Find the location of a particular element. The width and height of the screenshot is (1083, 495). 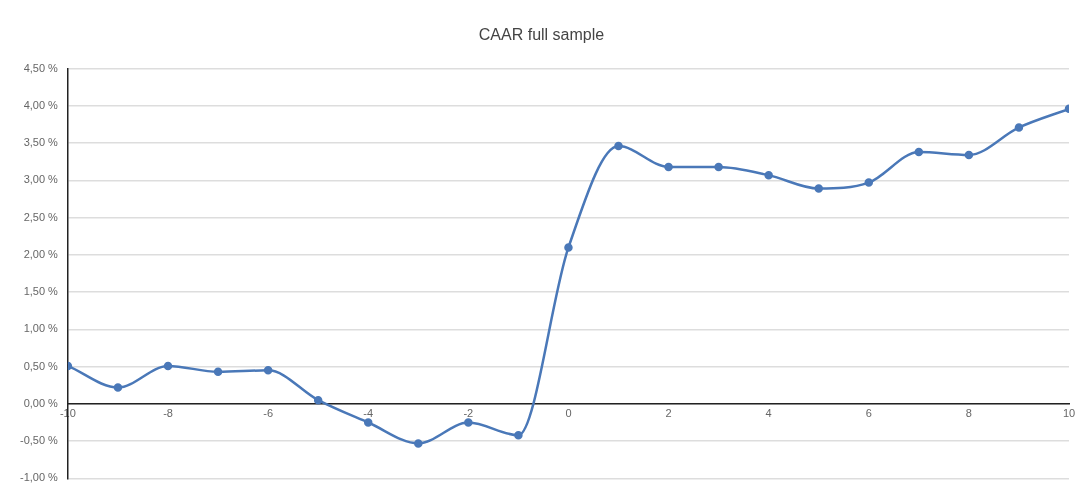

y-tick-label: -1,00 % is located at coordinates (39, 477).